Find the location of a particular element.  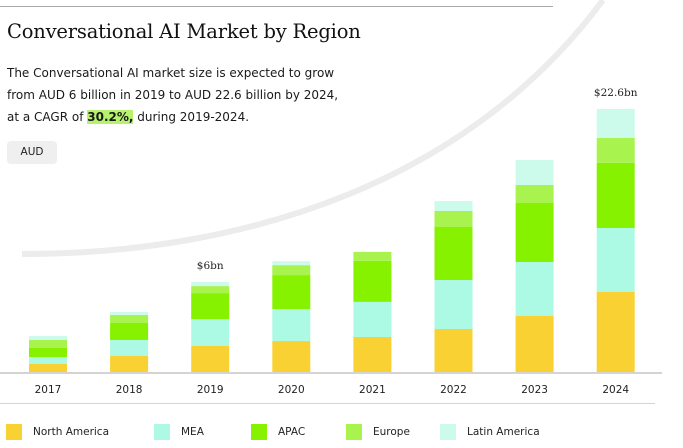

legend-label-apac: APAC is located at coordinates (292, 432).